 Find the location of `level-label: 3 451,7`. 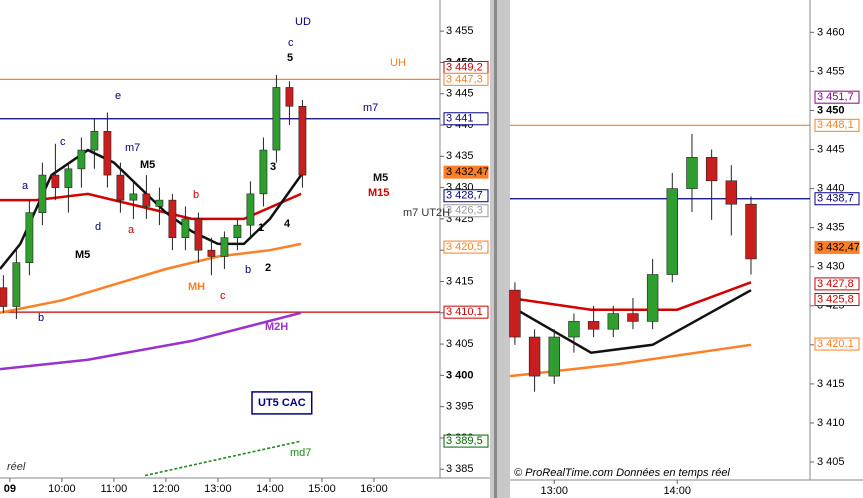

level-label: 3 451,7 is located at coordinates (835, 97).